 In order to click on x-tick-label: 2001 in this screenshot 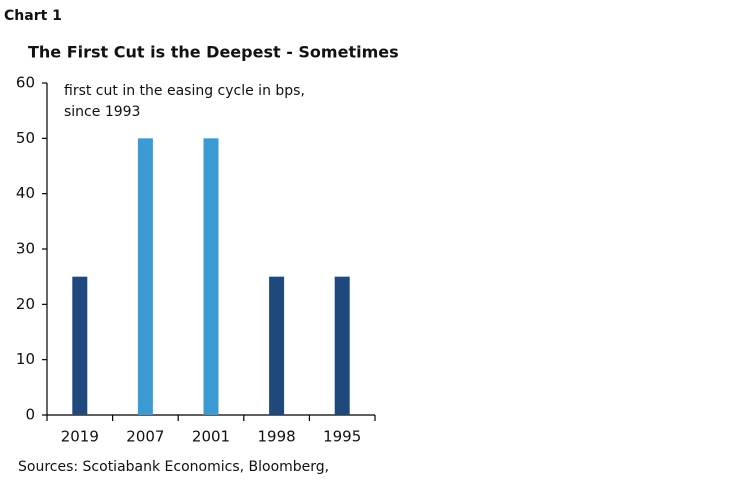, I will do `click(211, 437)`.